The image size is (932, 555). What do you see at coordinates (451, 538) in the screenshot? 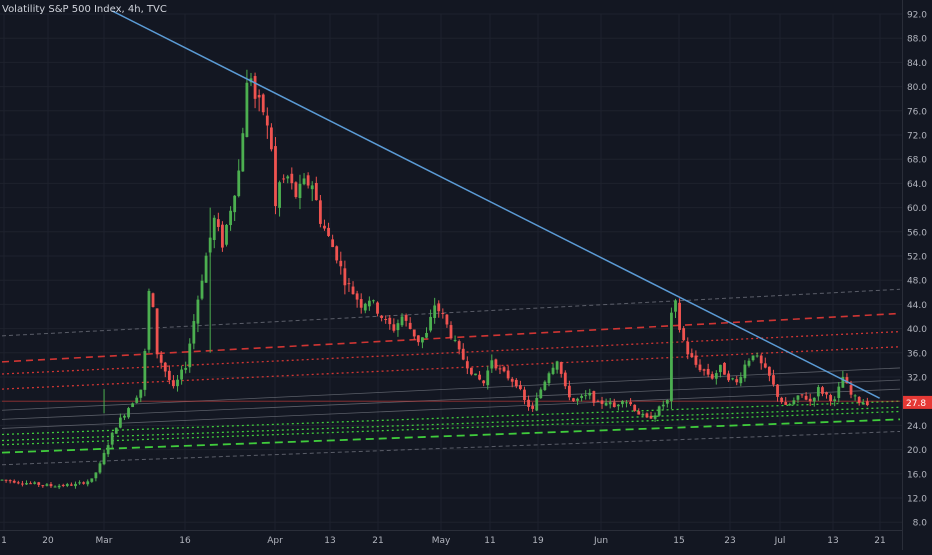
I see `x-axis: 1 20 Mar 16 Apr 13 21 May 11 19 Jun 15 23 Jul 13 21` at bounding box center [451, 538].